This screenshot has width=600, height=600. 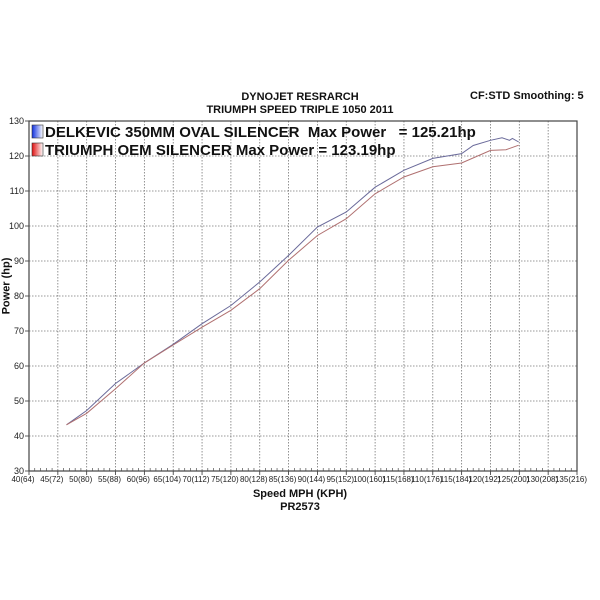 What do you see at coordinates (19, 261) in the screenshot?
I see `y-tick-label: 90` at bounding box center [19, 261].